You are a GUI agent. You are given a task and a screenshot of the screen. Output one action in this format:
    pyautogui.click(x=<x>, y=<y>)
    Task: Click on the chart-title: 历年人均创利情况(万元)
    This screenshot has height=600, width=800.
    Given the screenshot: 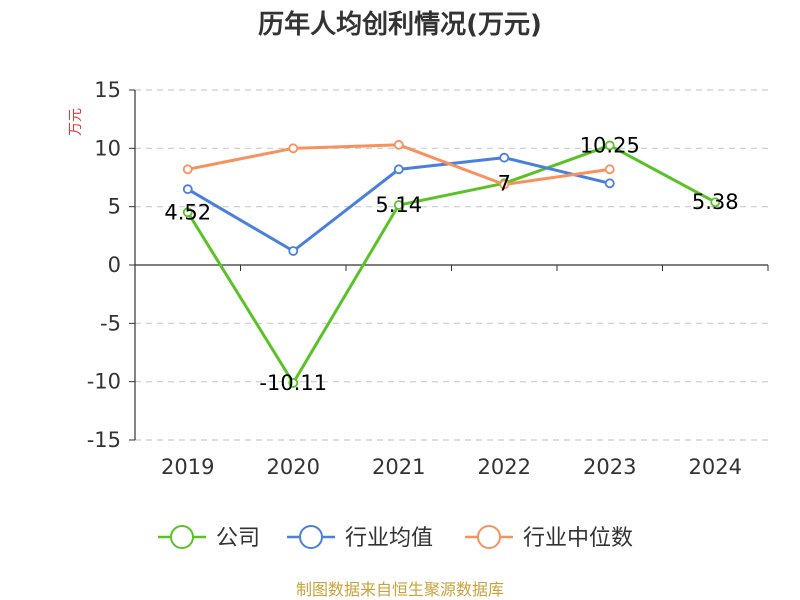 What is the action you would take?
    pyautogui.click(x=400, y=24)
    